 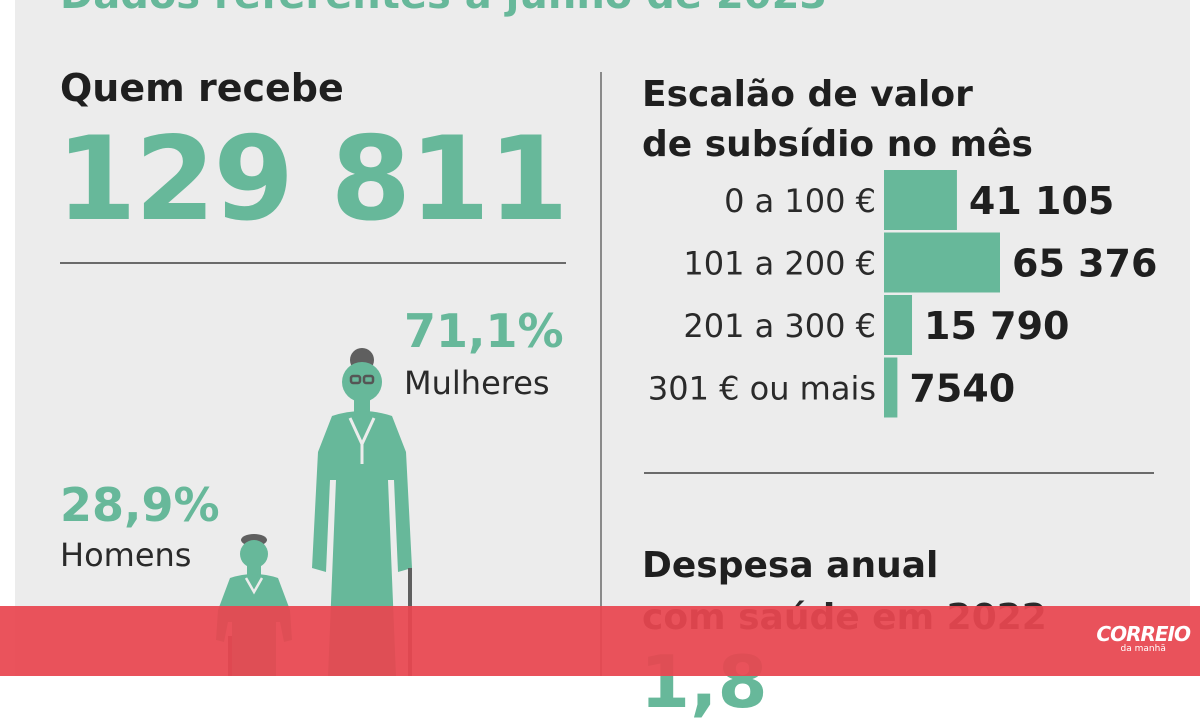 I want to click on recipients-title: Quem recebe, so click(x=202, y=88).